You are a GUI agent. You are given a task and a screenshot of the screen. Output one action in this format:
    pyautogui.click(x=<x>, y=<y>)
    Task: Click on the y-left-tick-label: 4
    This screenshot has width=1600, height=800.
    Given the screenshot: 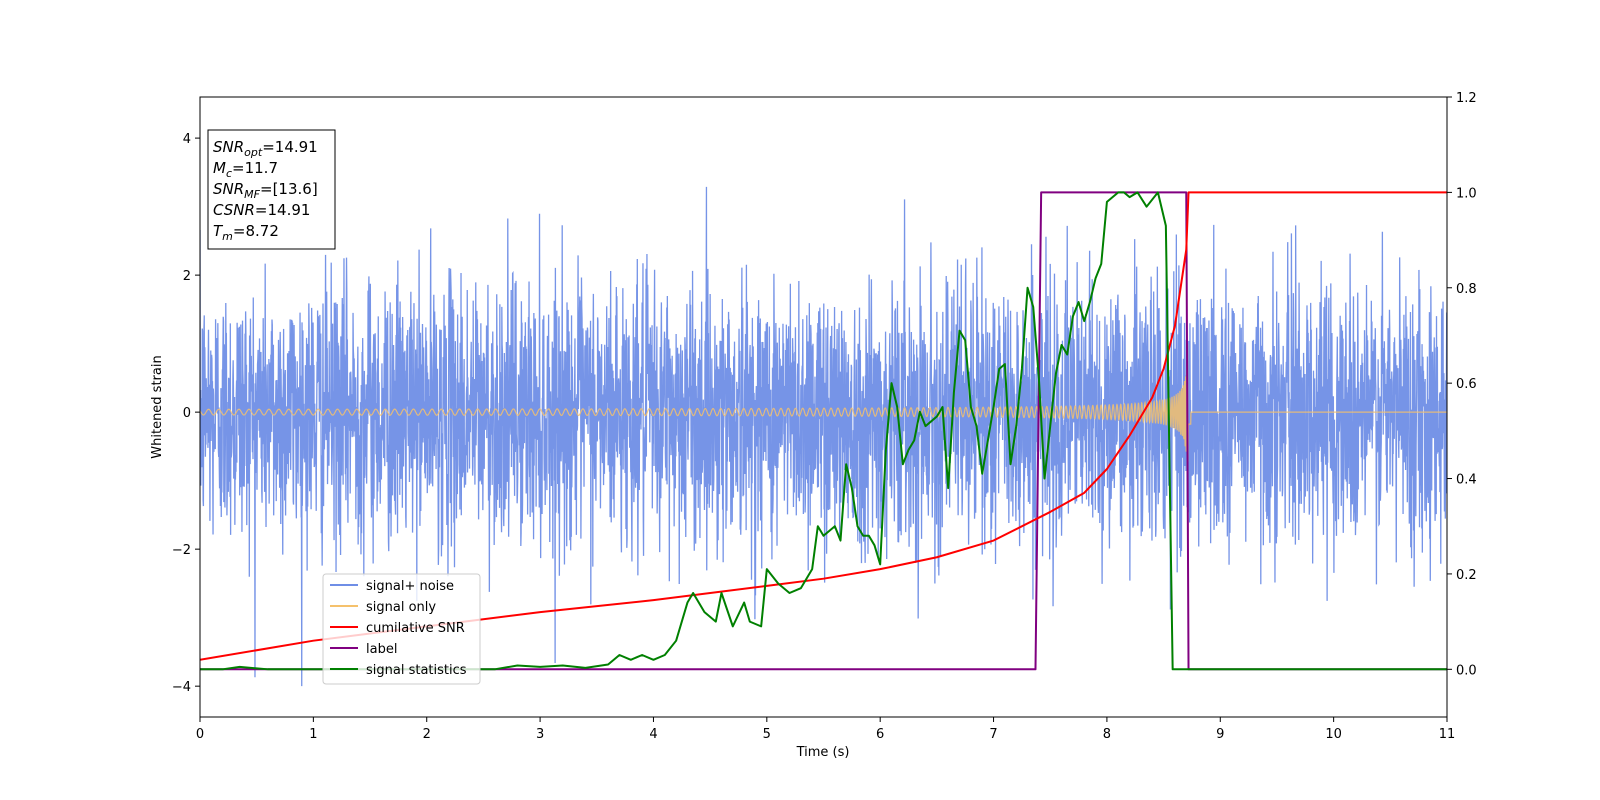 What is the action you would take?
    pyautogui.click(x=187, y=139)
    